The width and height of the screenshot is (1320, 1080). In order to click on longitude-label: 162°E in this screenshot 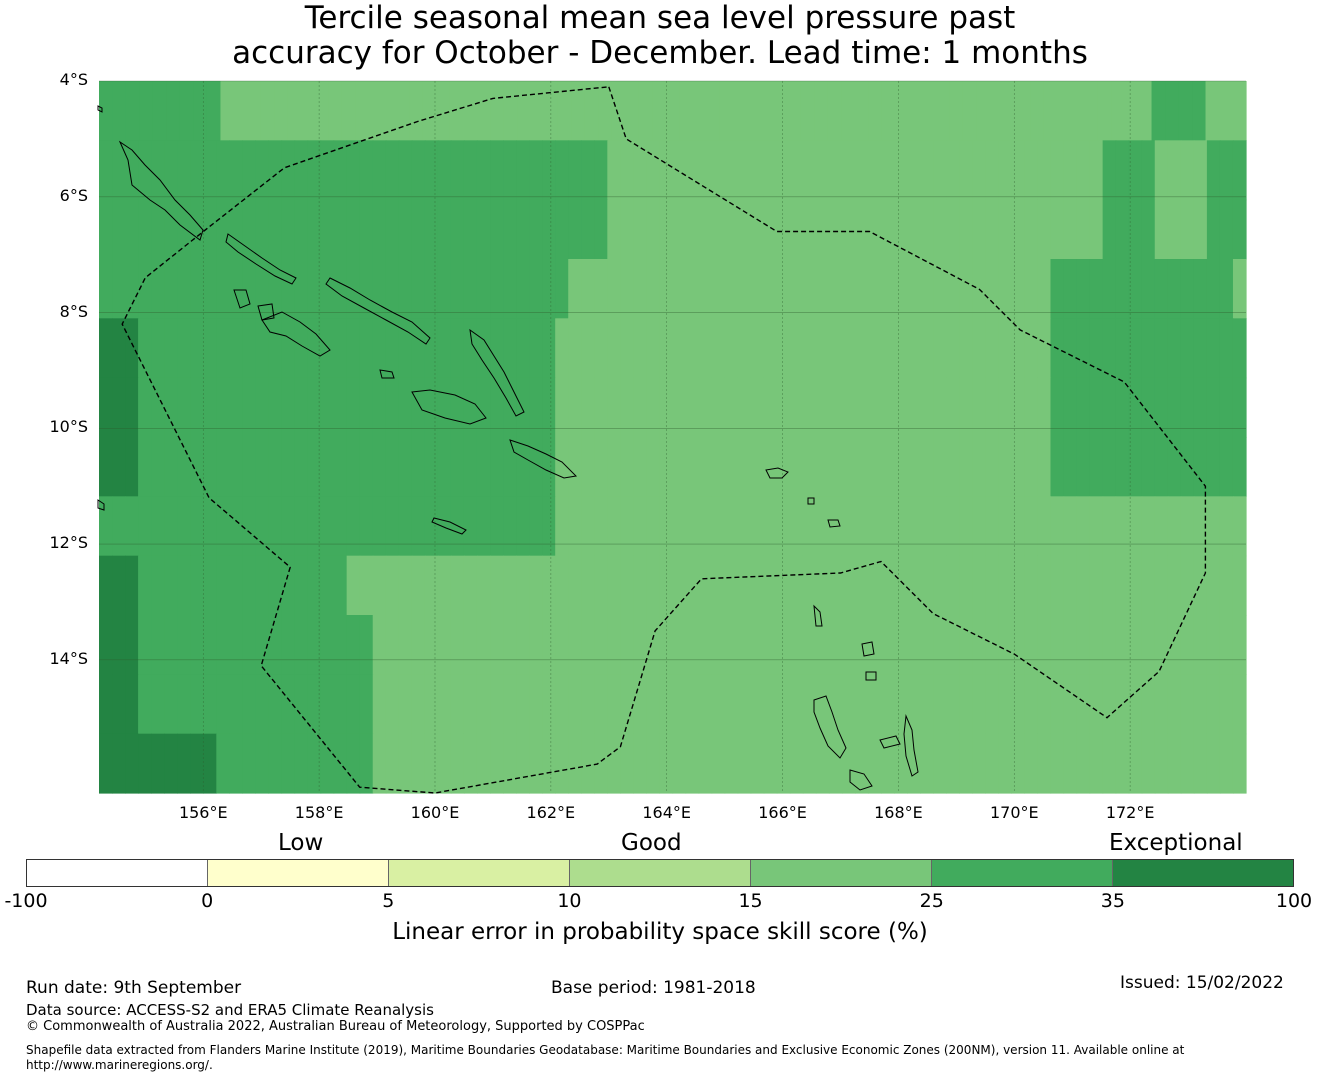, I will do `click(551, 812)`.